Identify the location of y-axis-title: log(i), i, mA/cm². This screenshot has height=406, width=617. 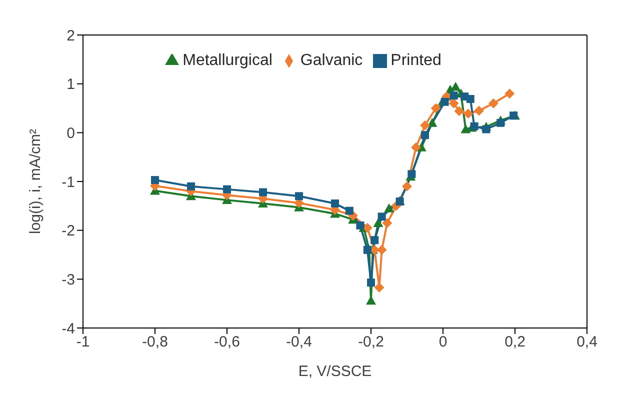
(35, 181).